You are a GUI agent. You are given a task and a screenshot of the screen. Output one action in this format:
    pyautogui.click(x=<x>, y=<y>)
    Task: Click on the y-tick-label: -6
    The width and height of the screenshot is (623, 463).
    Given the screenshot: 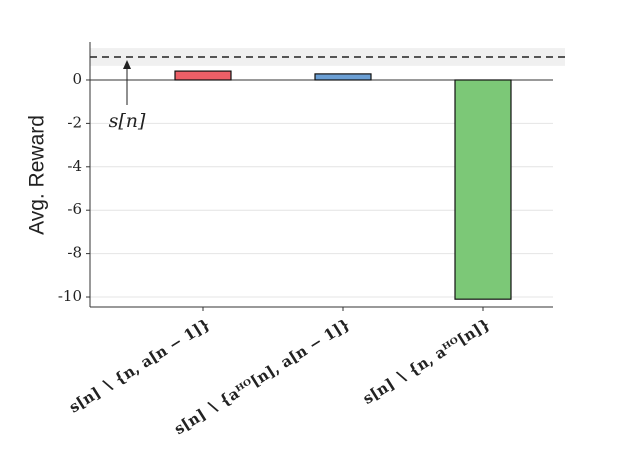 What is the action you would take?
    pyautogui.click(x=74, y=209)
    